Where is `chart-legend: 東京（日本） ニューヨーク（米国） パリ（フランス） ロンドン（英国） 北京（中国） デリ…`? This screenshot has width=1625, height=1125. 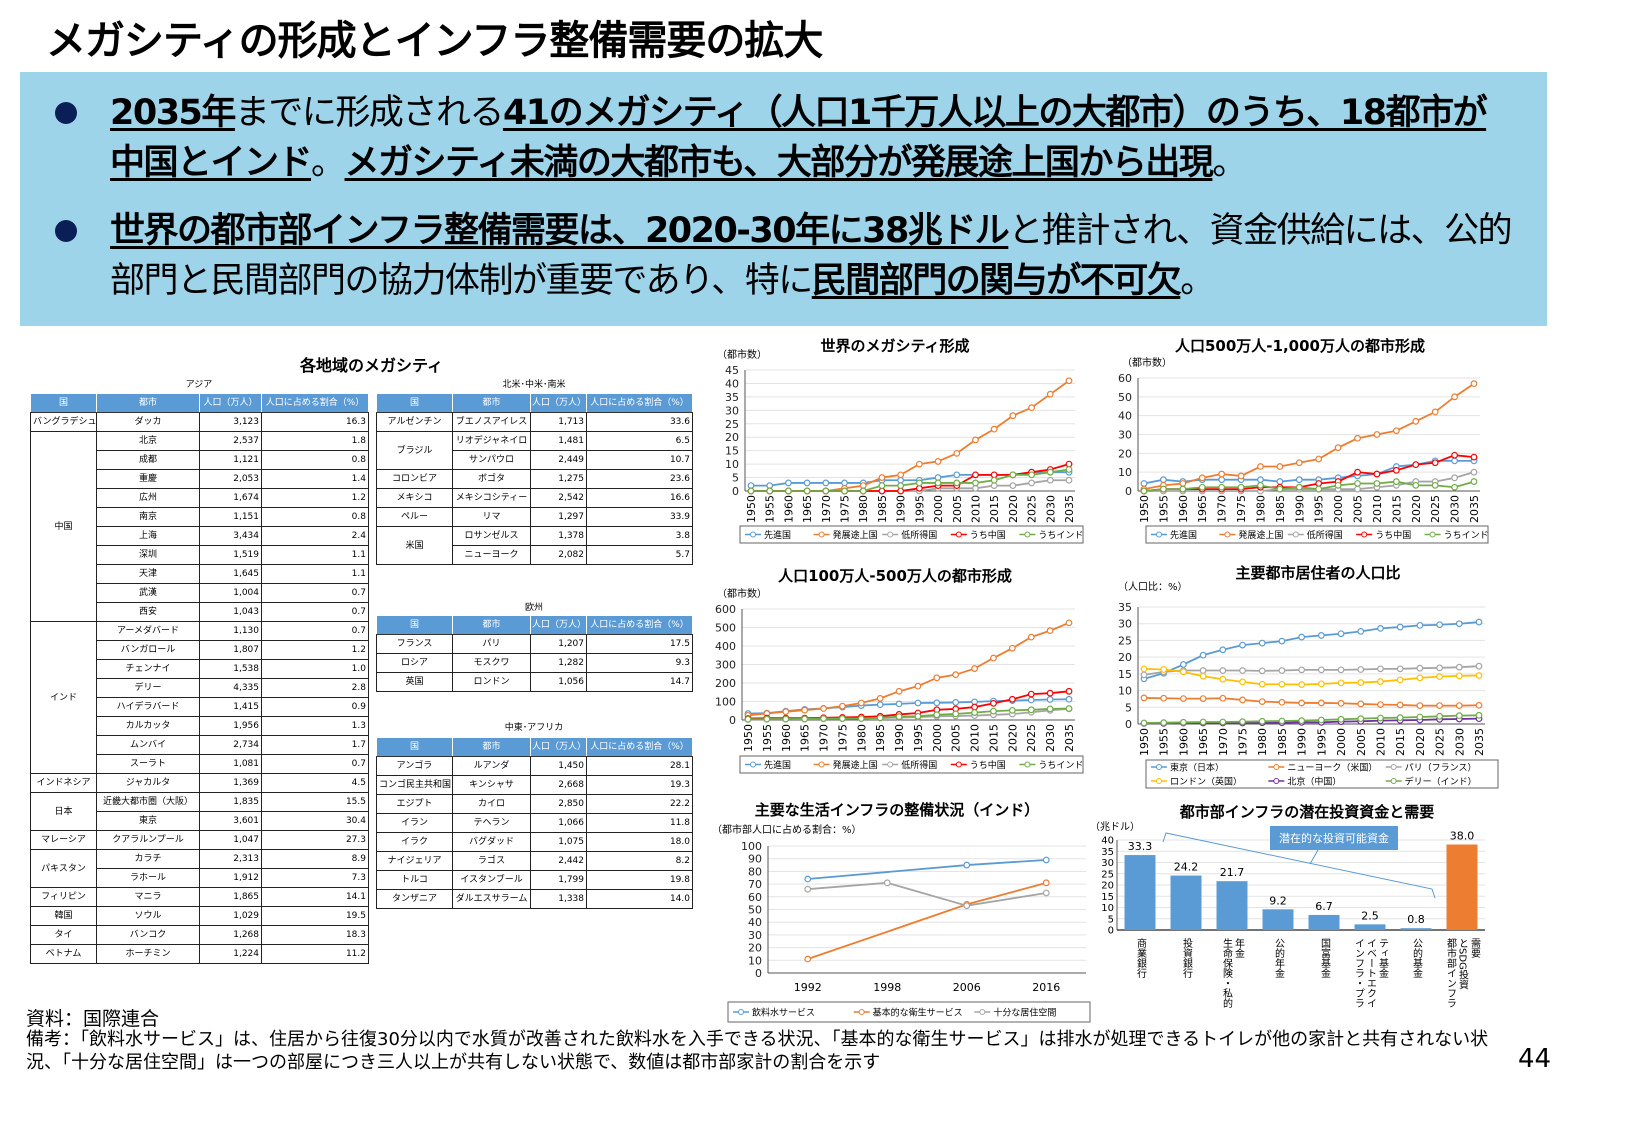
chart-legend: 東京（日本） ニューヨーク（米国） パリ（フランス） ロンドン（英国） 北京（中国） デリ… is located at coordinates (1322, 774).